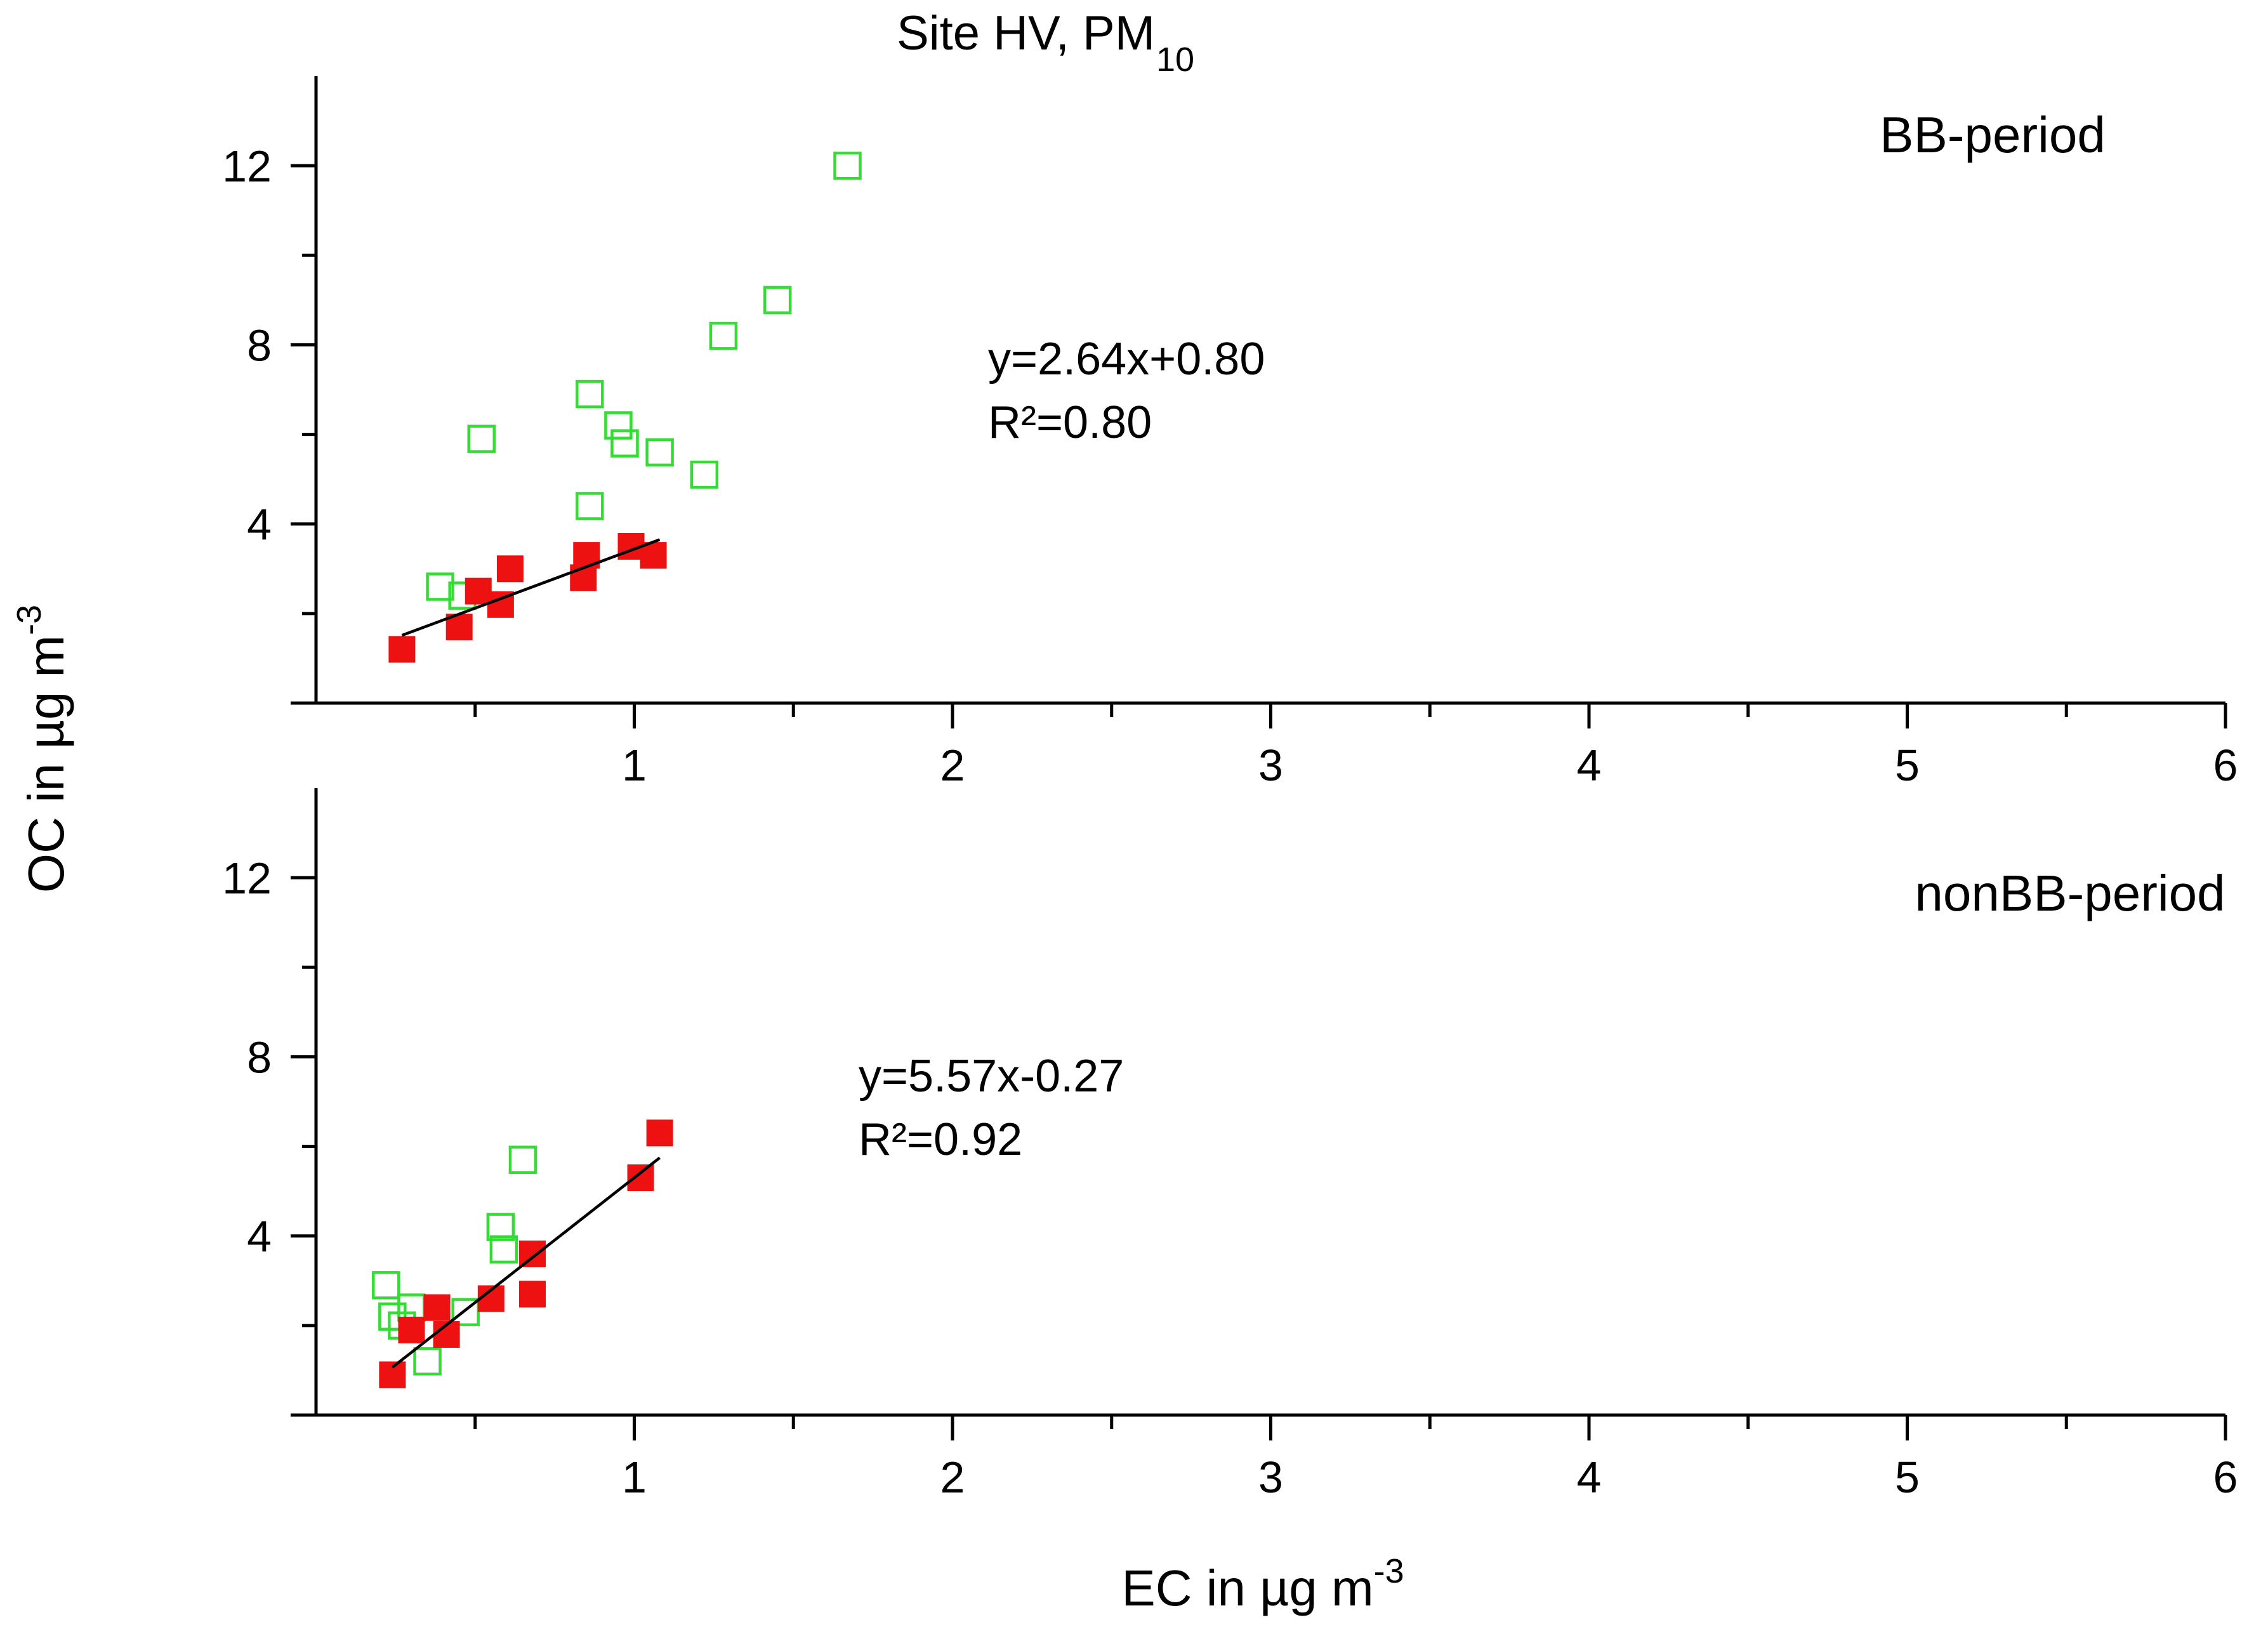 The width and height of the screenshot is (2268, 1634). I want to click on figure-title: Site HV, PM, so click(1026, 33).